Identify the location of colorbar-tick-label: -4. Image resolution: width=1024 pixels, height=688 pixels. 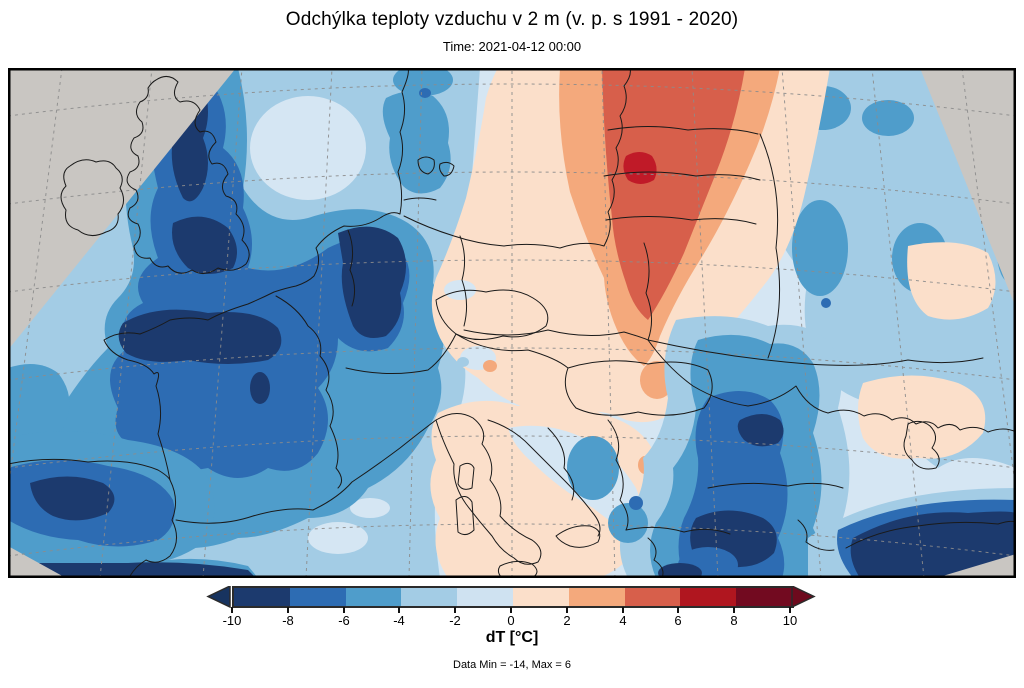
(399, 620).